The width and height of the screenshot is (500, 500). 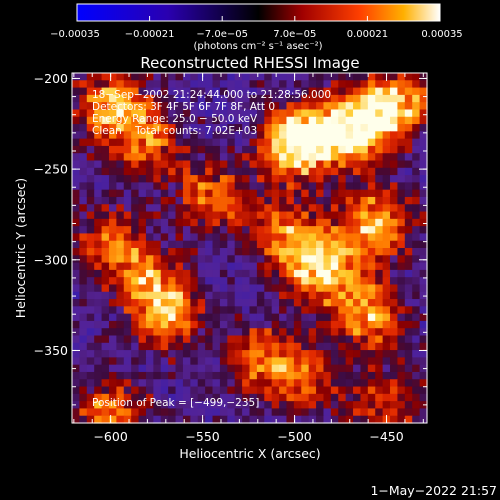 What do you see at coordinates (367, 34) in the screenshot?
I see `colorbar-tick-label: 0.00021` at bounding box center [367, 34].